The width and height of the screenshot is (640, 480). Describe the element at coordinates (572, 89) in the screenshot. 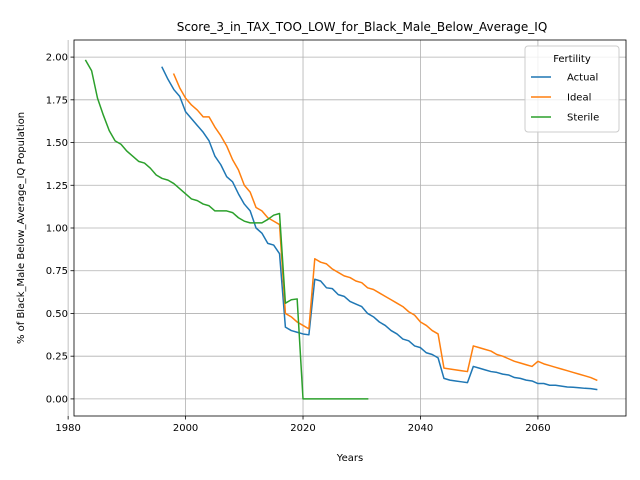

I see `legend: Fertility Actual Ideal Sterile` at that location.